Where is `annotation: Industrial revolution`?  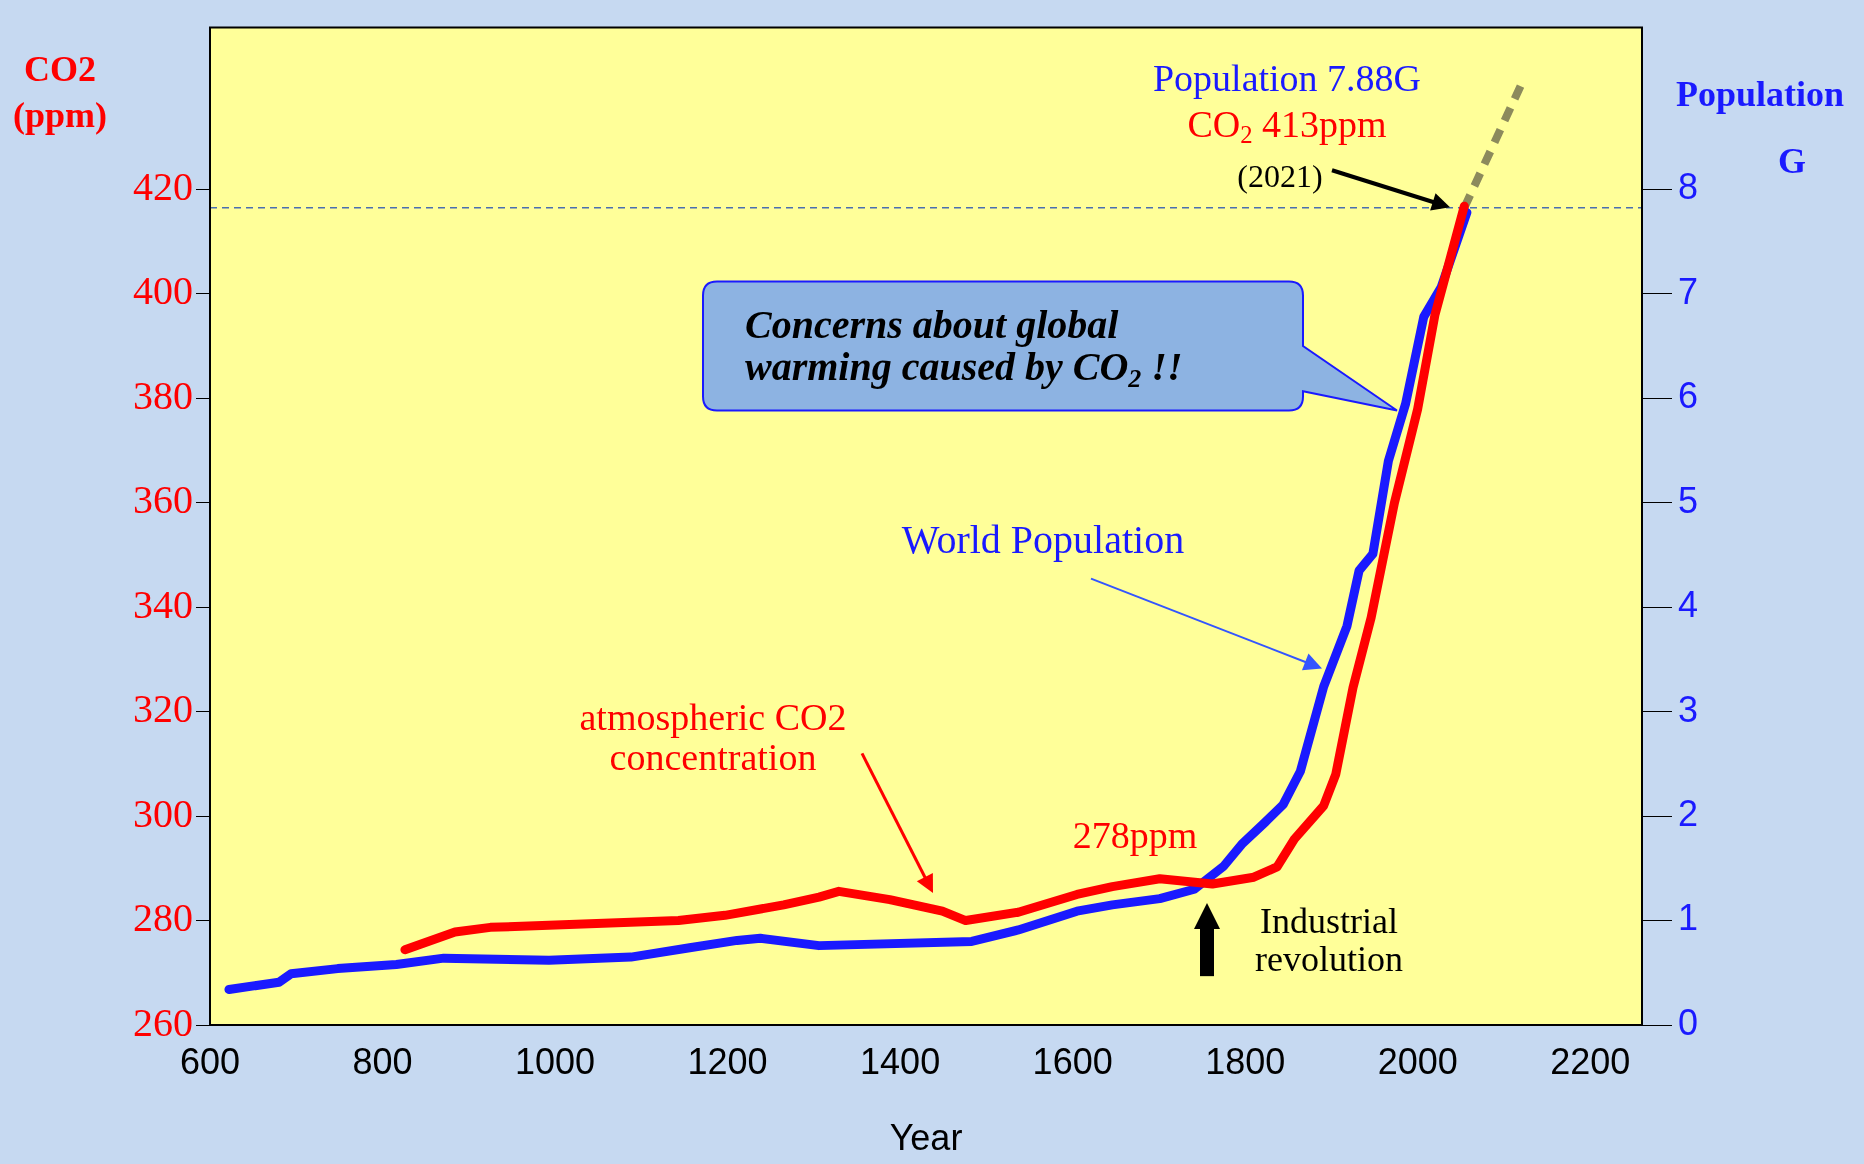
annotation: Industrial revolution is located at coordinates (1329, 940).